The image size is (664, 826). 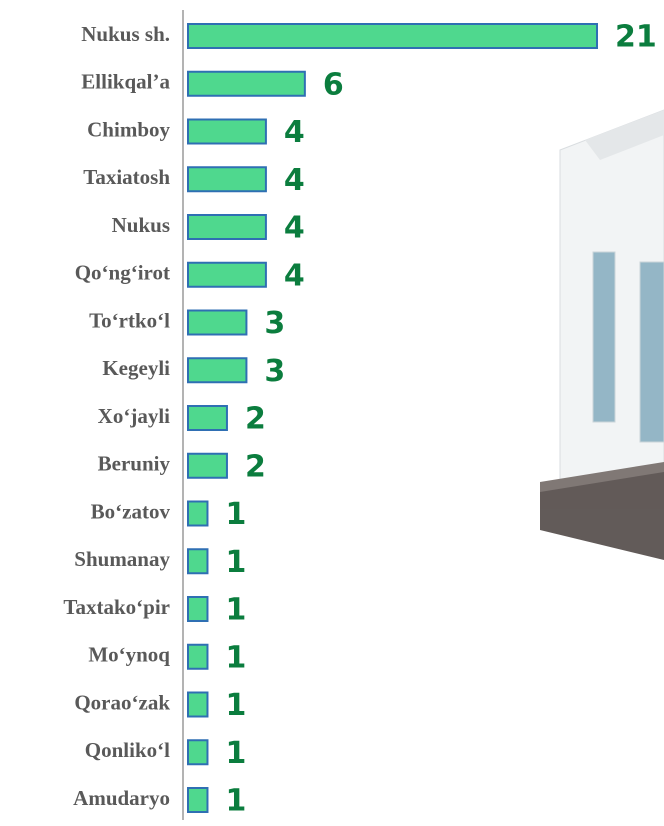 What do you see at coordinates (128, 129) in the screenshot?
I see `category-label: Chimboy` at bounding box center [128, 129].